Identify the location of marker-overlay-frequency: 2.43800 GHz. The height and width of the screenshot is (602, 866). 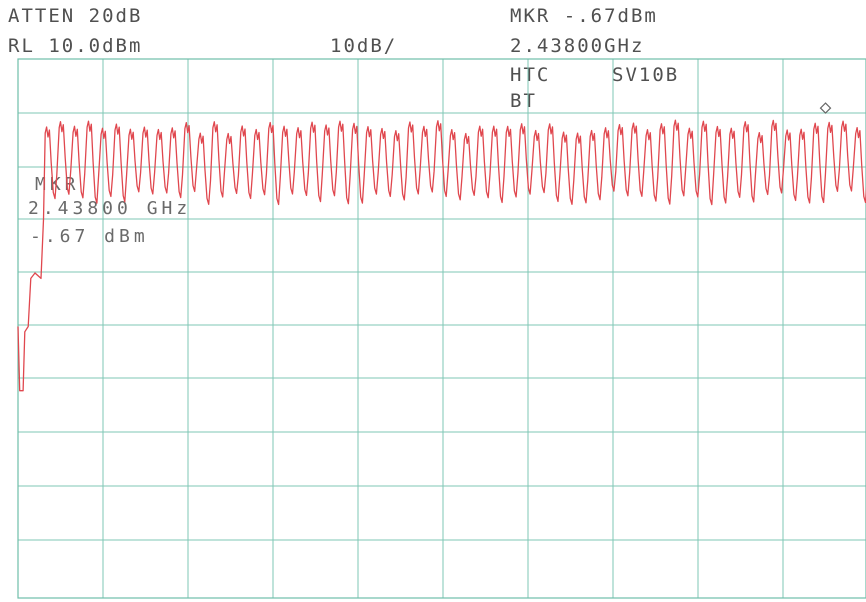
(109, 208).